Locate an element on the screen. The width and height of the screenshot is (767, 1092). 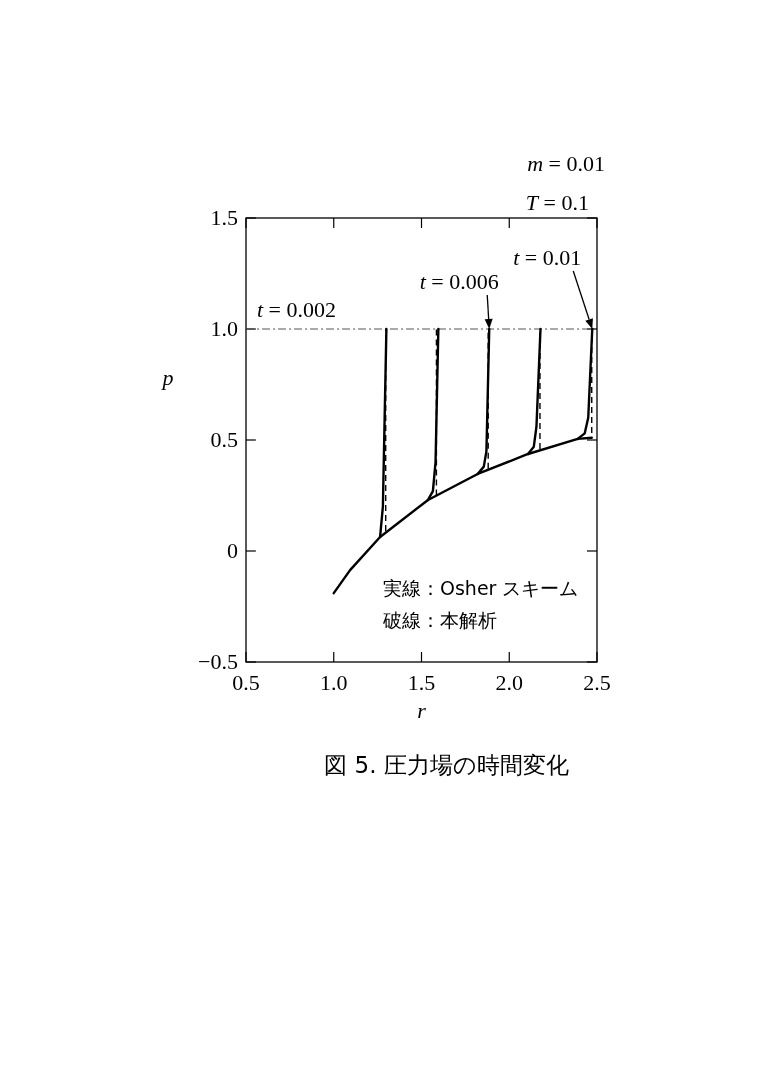
annotation: t = 0.006 is located at coordinates (459, 281).